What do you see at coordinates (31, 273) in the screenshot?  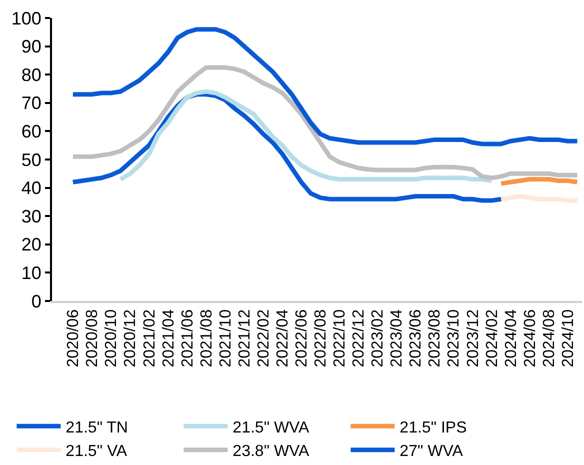 I see `y-tick-label: 10` at bounding box center [31, 273].